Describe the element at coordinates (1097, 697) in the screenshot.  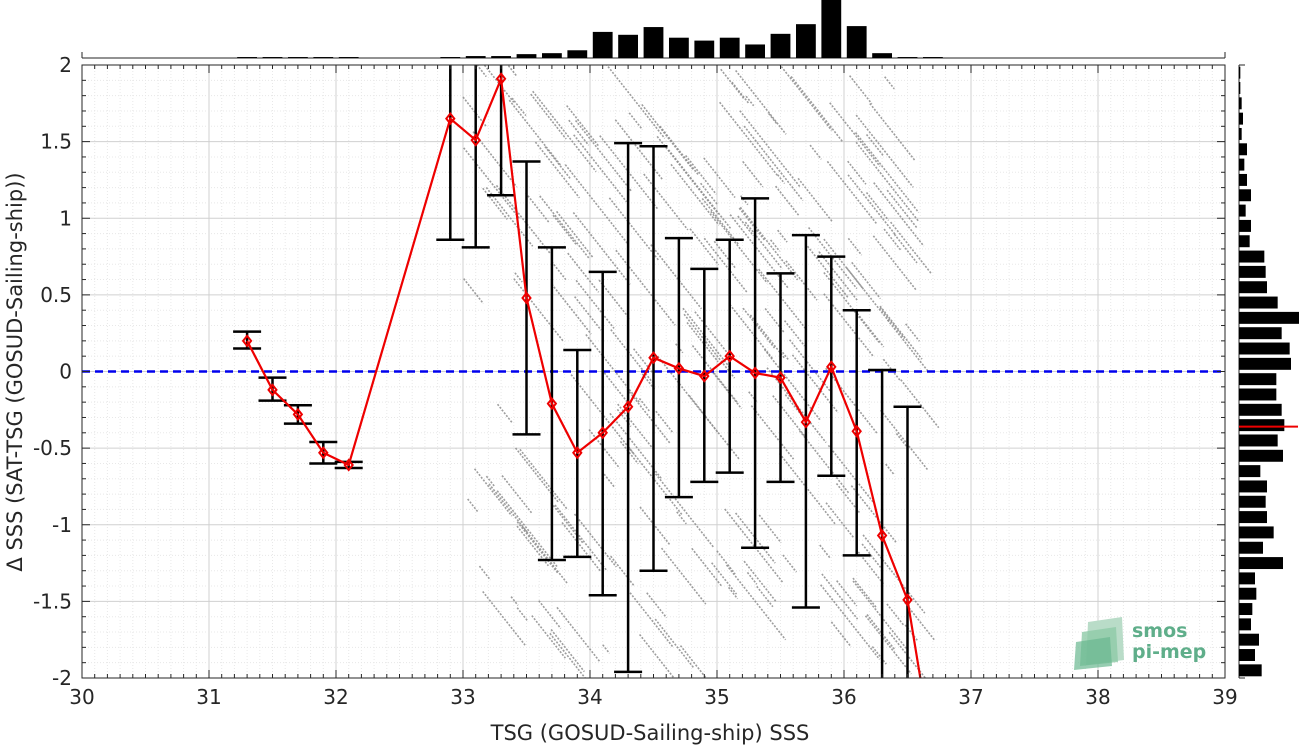
I see `x-tick-label: 38` at that location.